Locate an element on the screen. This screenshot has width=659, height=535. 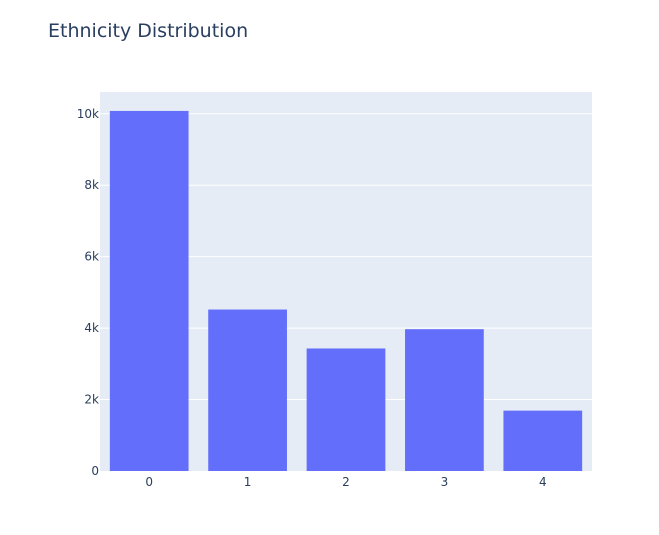
y-tick-label: 10k is located at coordinates (88, 114).